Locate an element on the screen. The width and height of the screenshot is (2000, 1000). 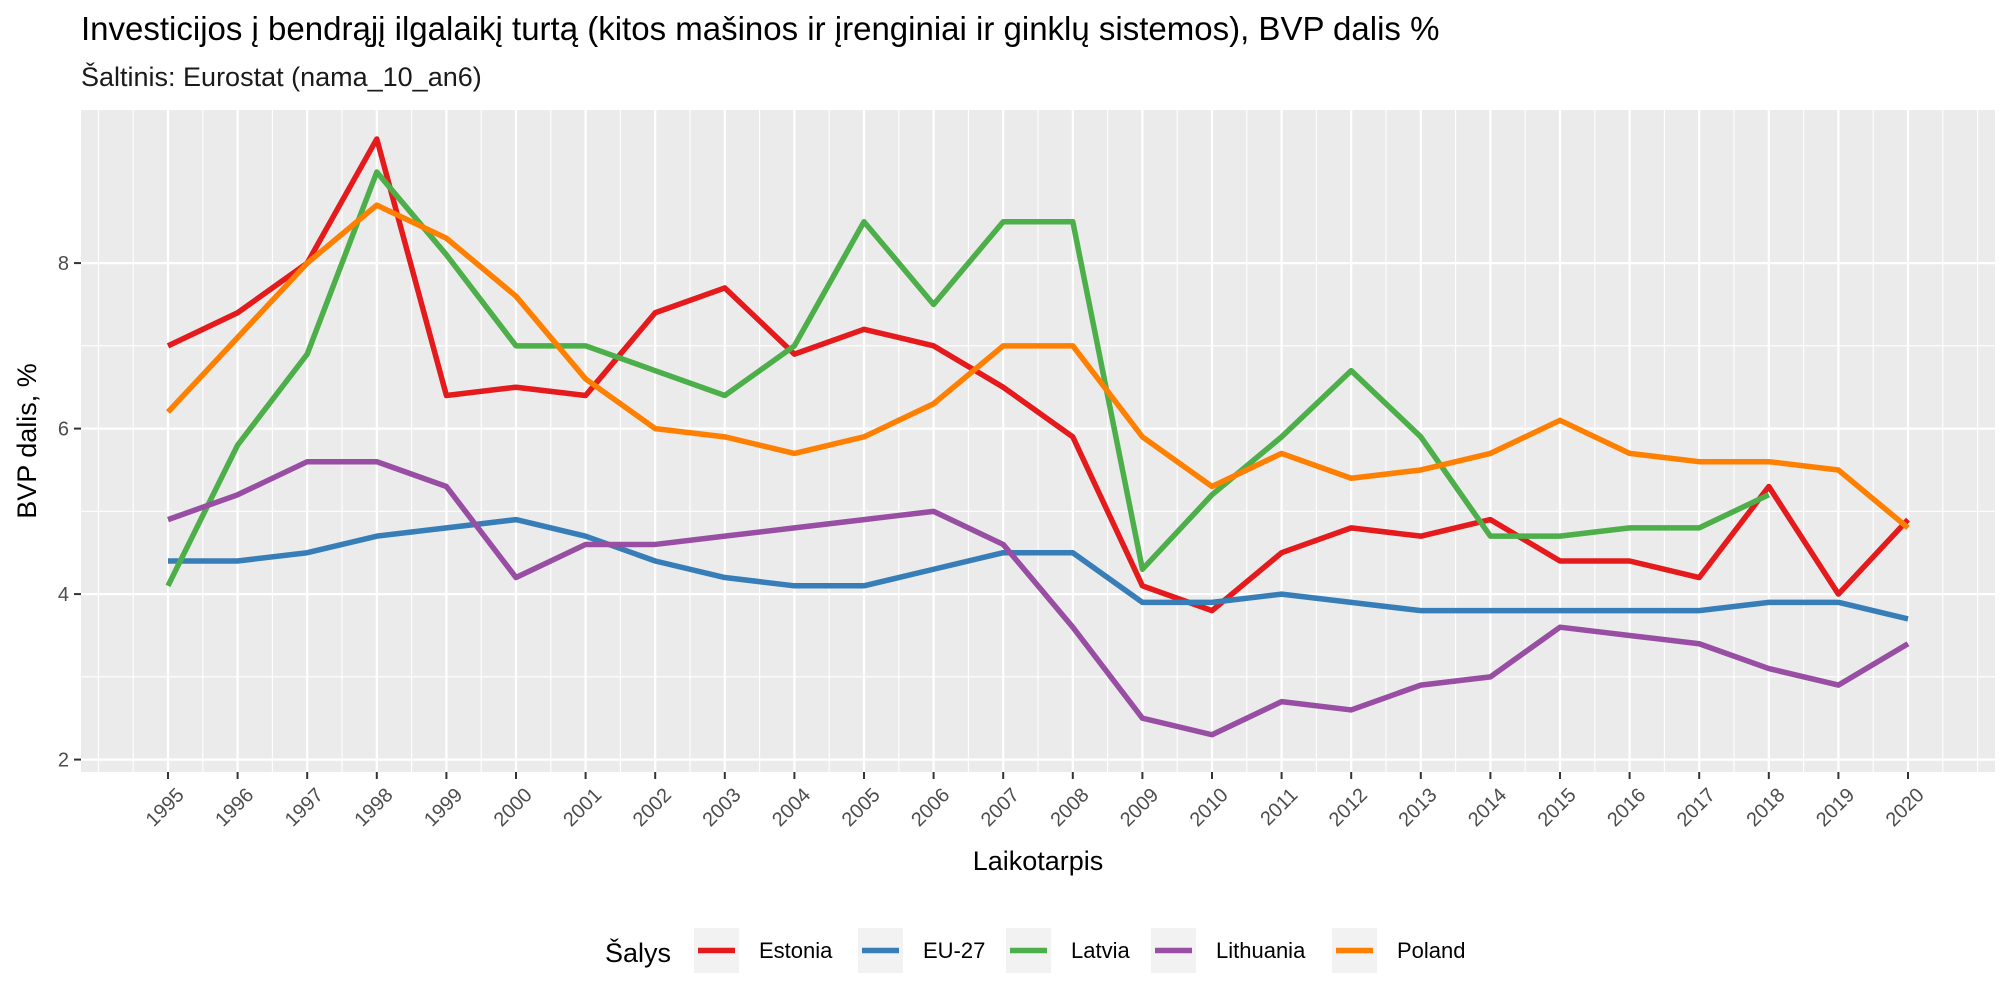
legend: Šalys Estonia EU-27 Latvia Lithuania Poland is located at coordinates (1035, 950).